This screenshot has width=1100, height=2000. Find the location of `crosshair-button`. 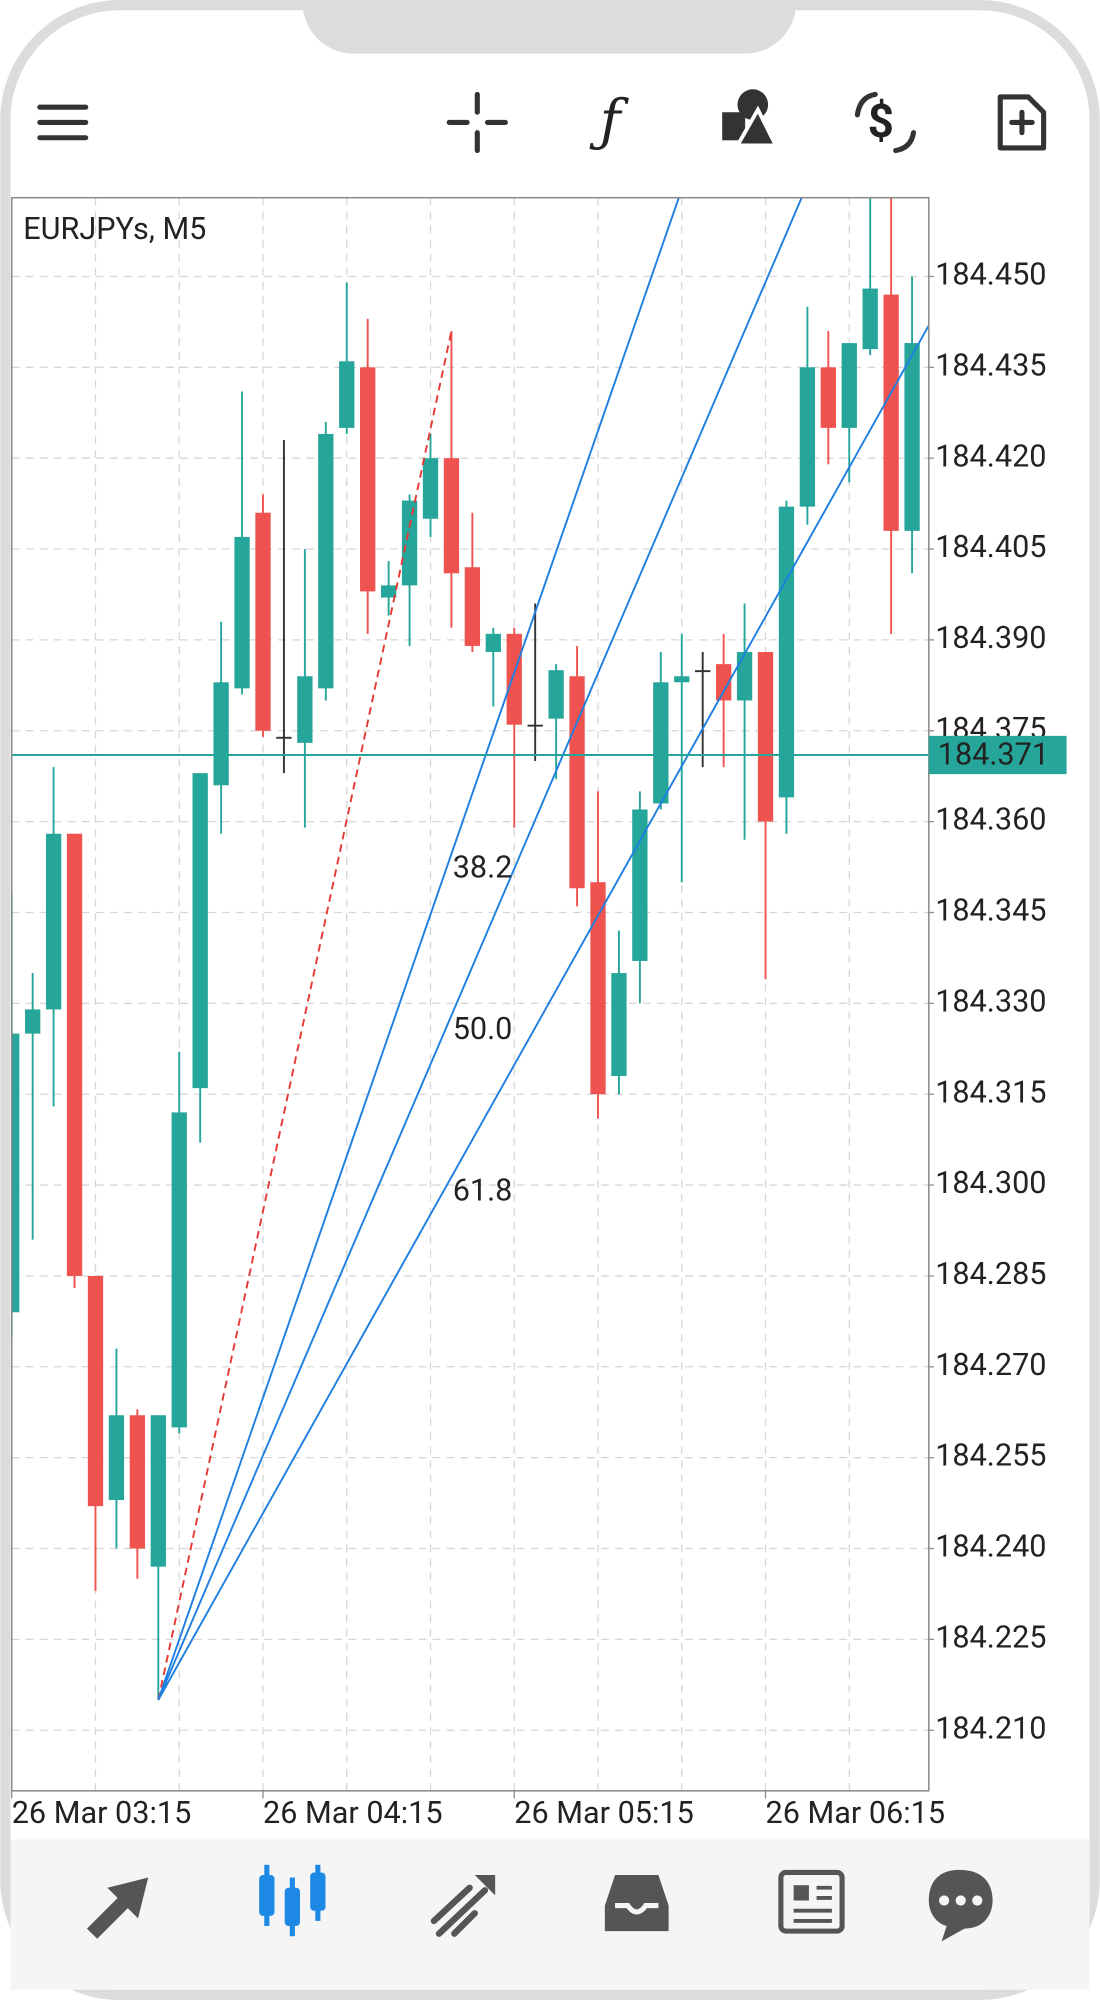

crosshair-button is located at coordinates (477, 122).